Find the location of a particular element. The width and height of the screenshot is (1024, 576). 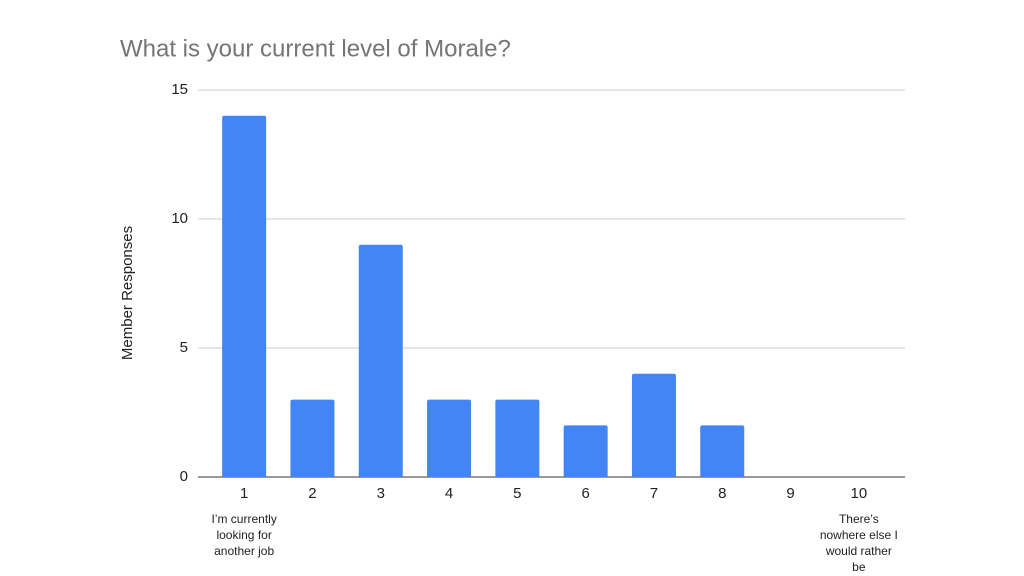

y-tick-label: 10 is located at coordinates (179, 218).